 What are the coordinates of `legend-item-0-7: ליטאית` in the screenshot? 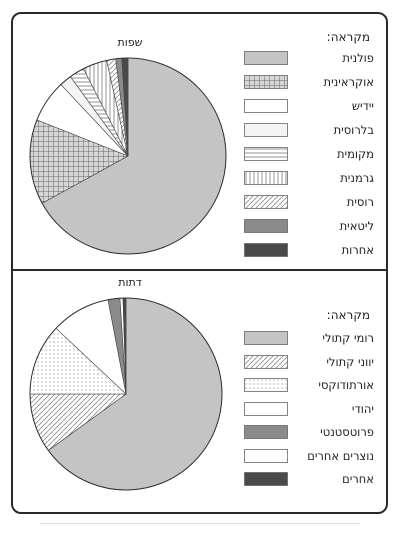 It's located at (309, 226).